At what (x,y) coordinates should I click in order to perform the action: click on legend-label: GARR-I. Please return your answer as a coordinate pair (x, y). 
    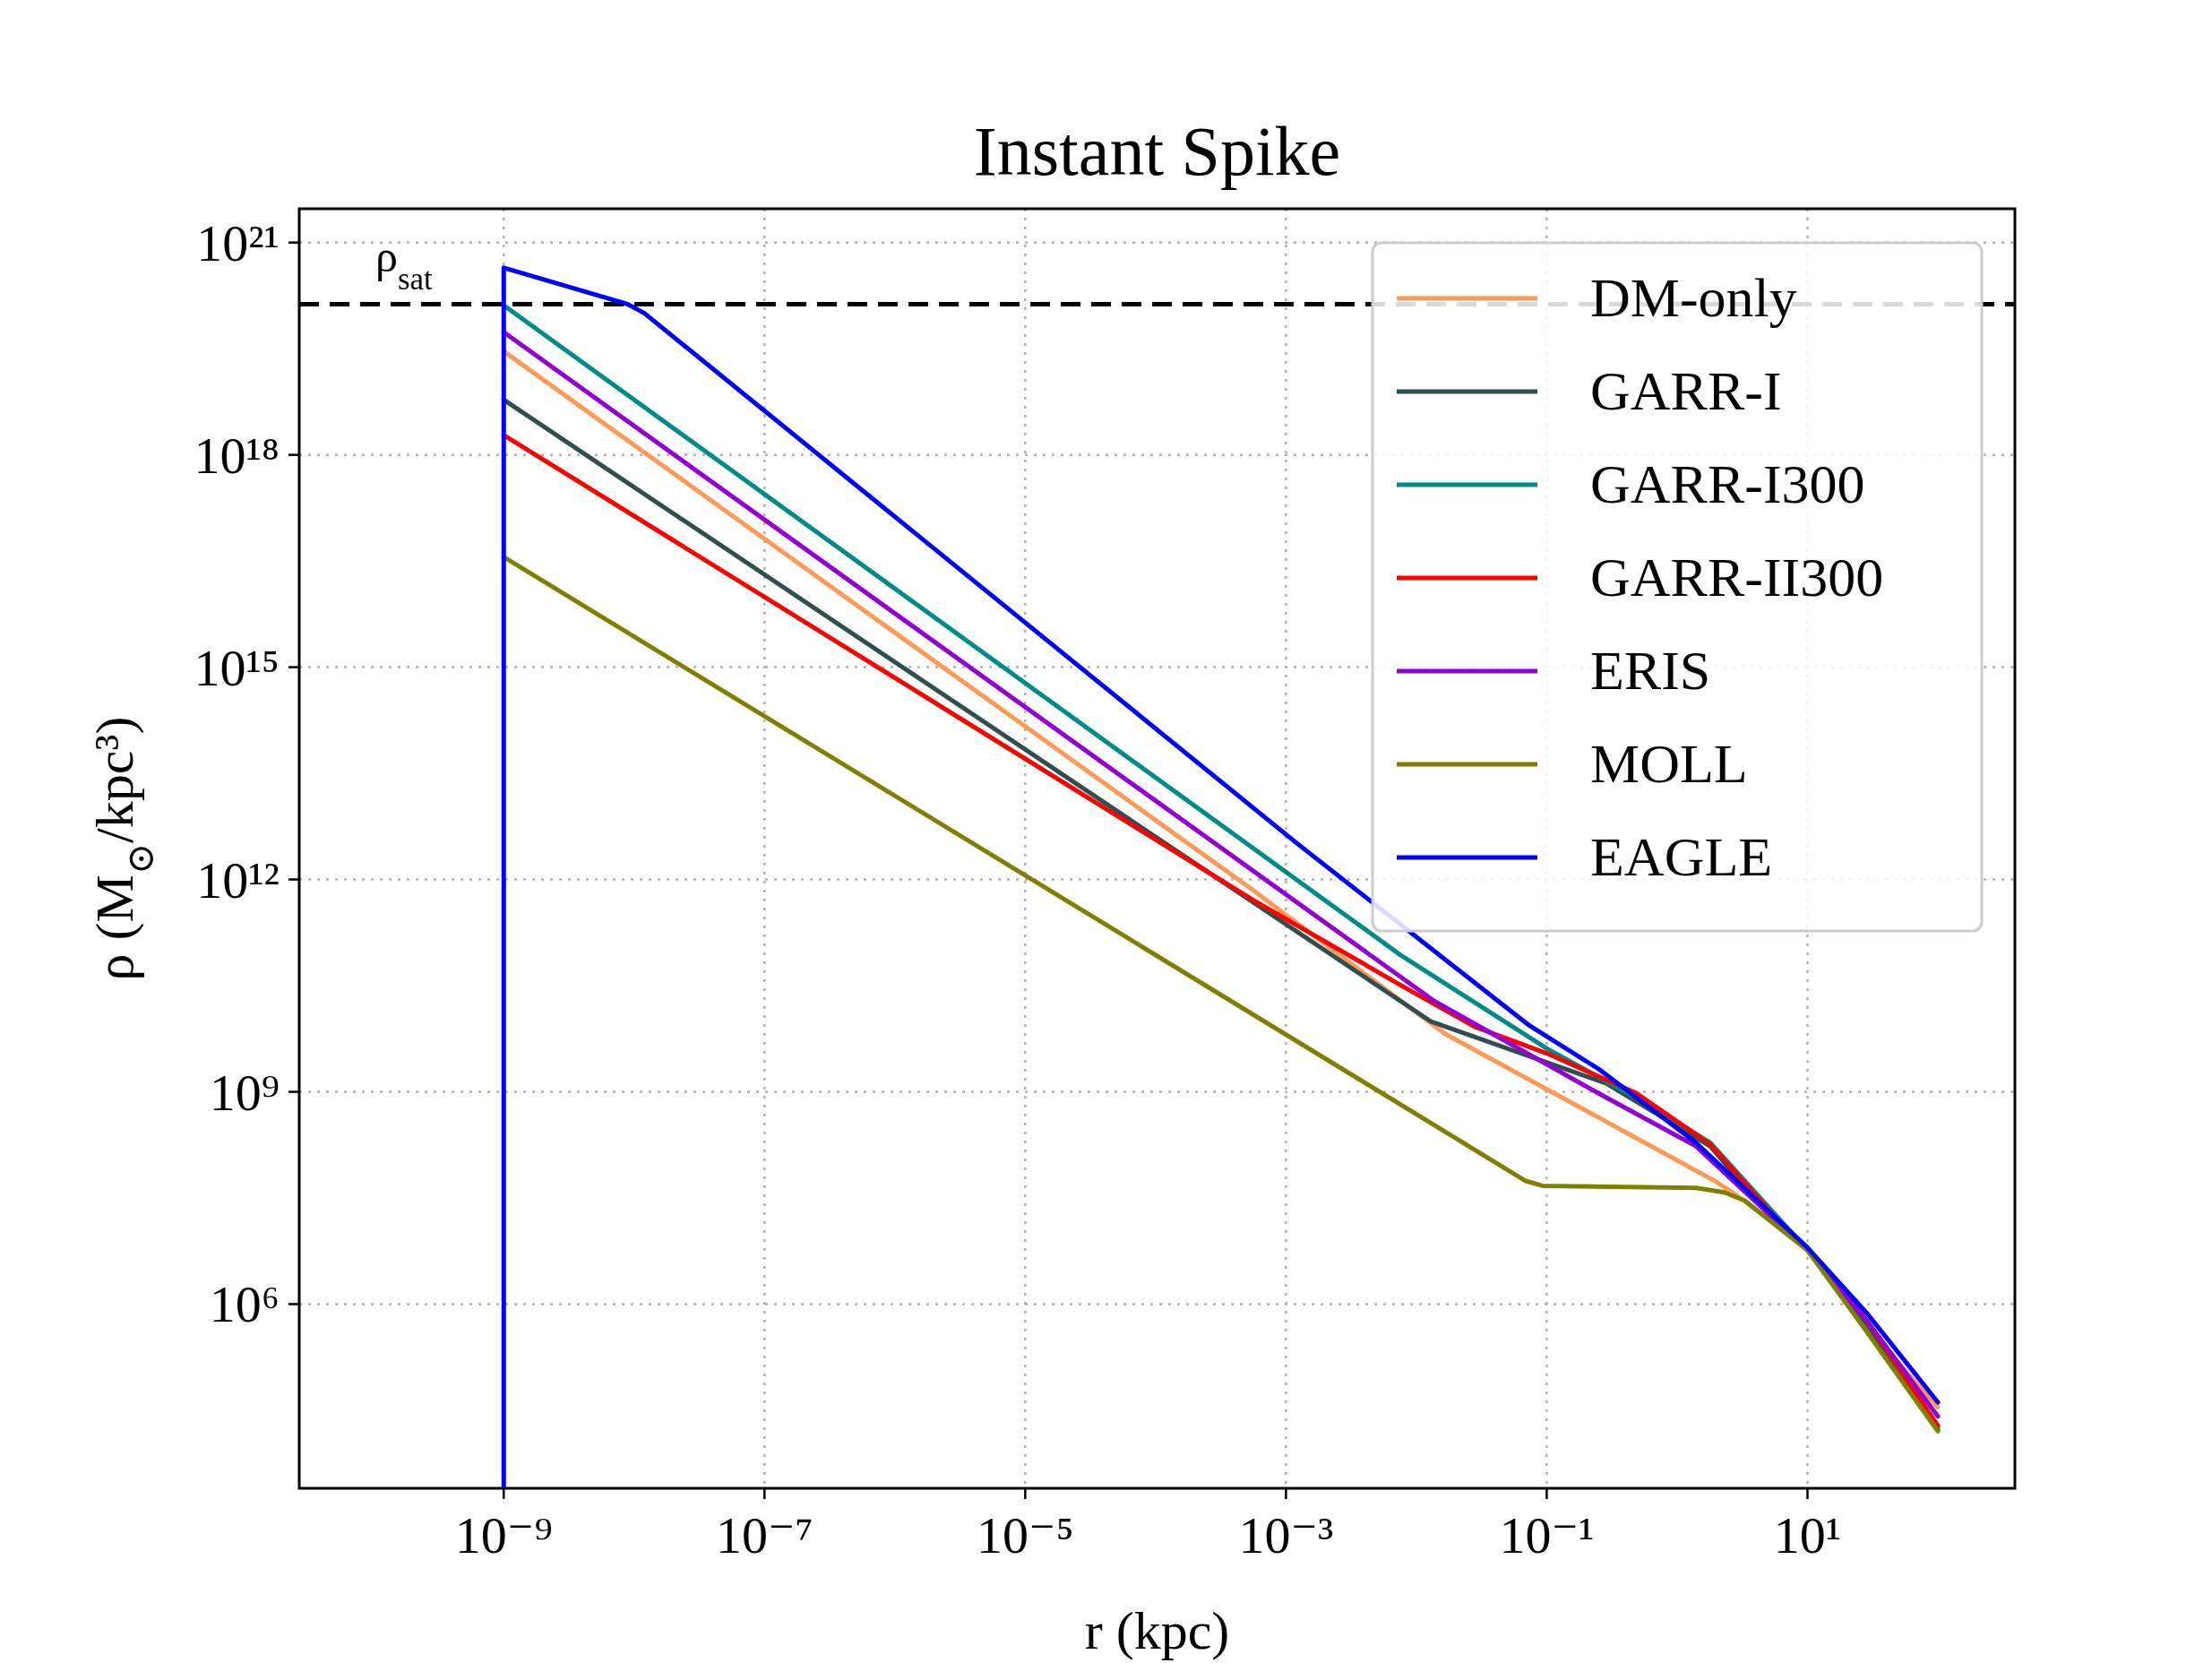
    Looking at the image, I should click on (1686, 390).